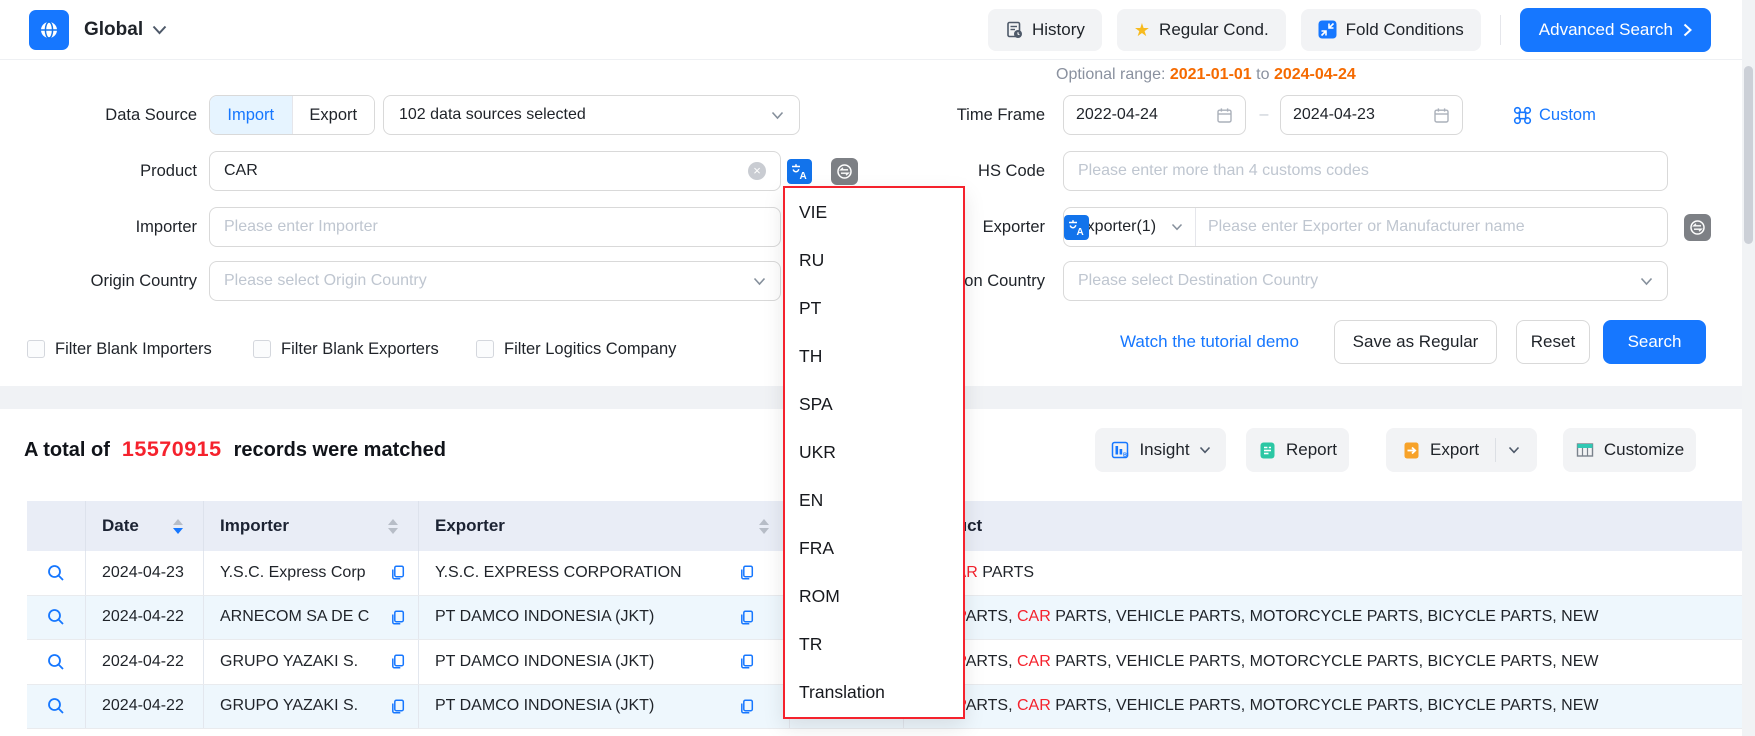 This screenshot has width=1755, height=736. What do you see at coordinates (1130, 227) in the screenshot?
I see `exporter-scope-select: Exporter(1)` at bounding box center [1130, 227].